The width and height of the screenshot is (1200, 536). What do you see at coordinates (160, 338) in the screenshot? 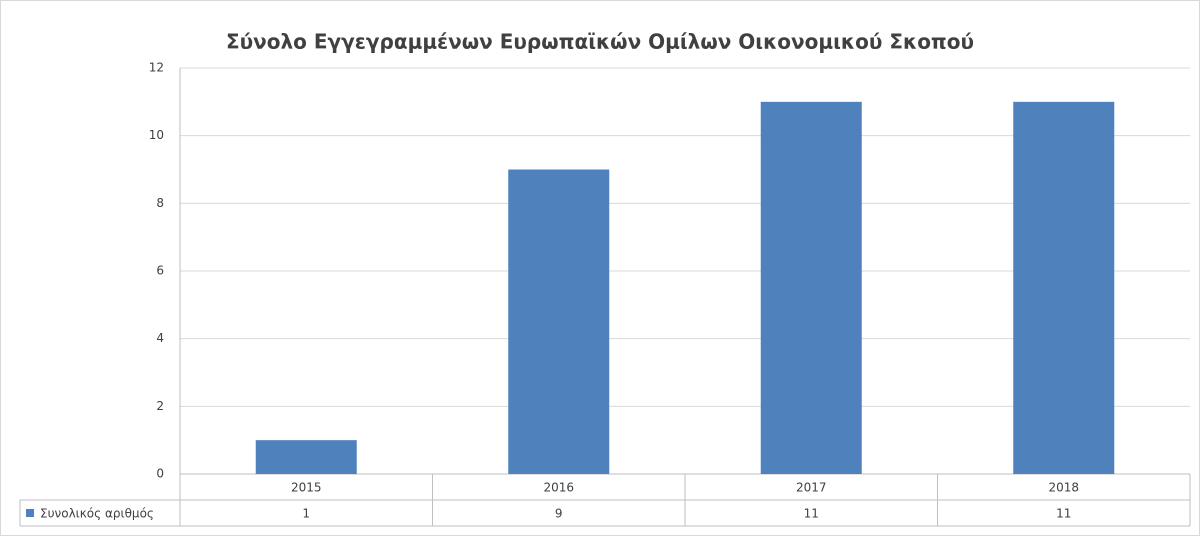
I see `y-tick-label: 4` at bounding box center [160, 338].